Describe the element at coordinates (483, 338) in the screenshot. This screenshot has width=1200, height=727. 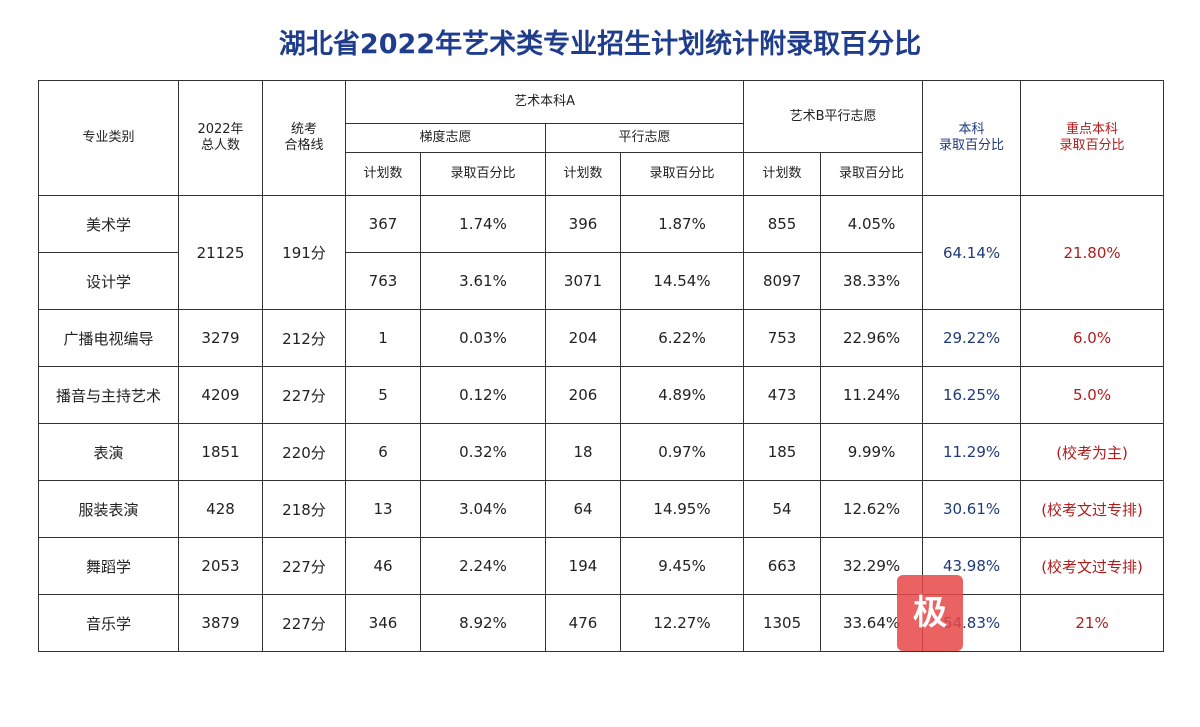
I see `data-cell: 0.03%` at that location.